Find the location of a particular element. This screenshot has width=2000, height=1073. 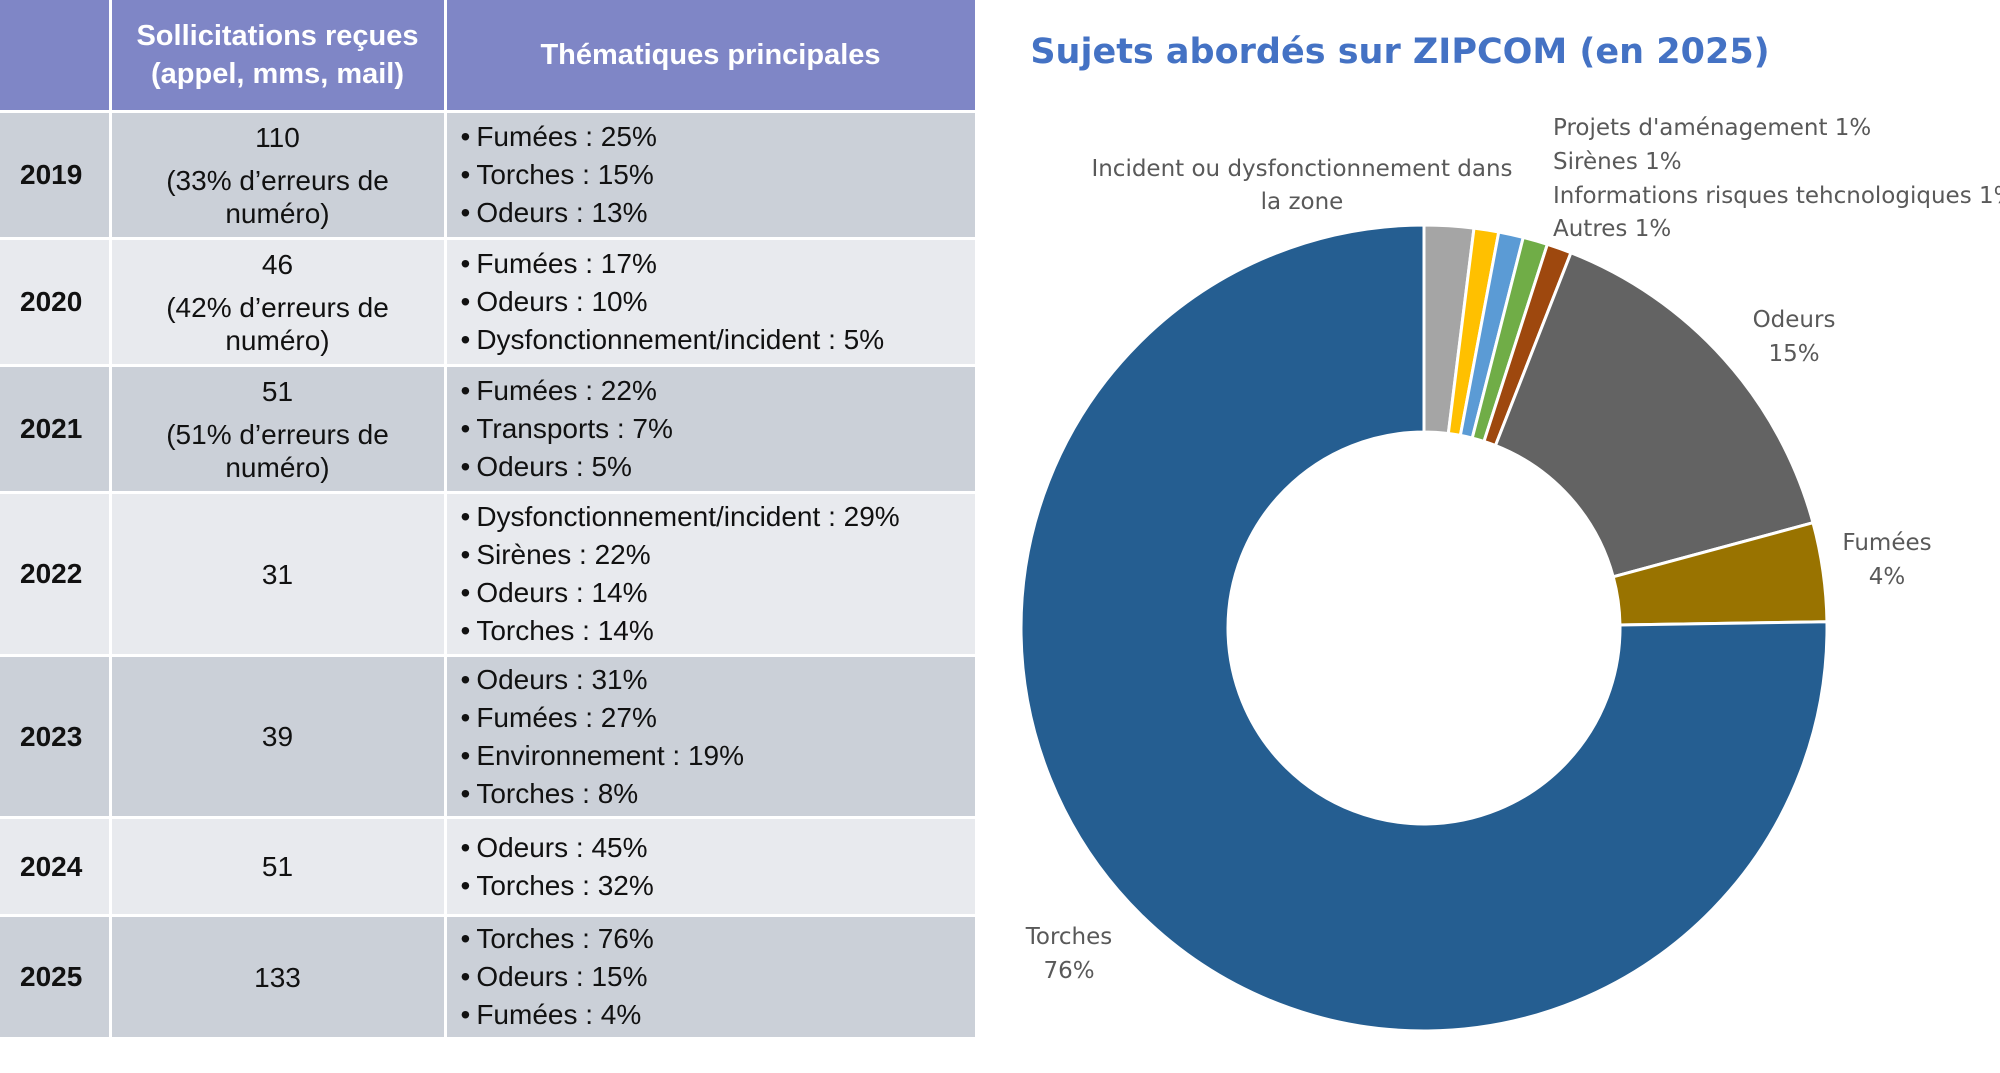

themes-cell: Fumées : 25%Torches : 15%Odeurs : 13% is located at coordinates (711, 175).